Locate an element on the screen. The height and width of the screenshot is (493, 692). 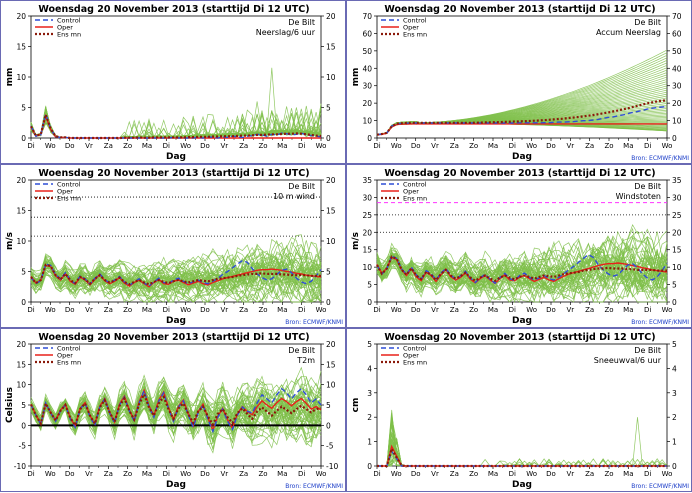
y-tick-label-right: 4 is located at coordinates (674, 368).